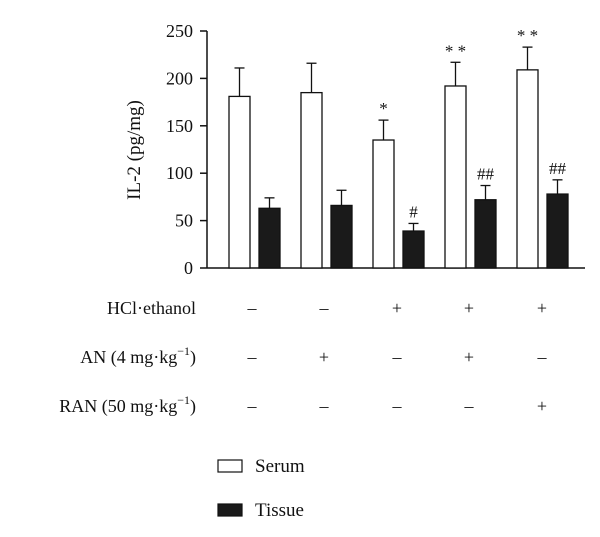 This screenshot has width=600, height=537. What do you see at coordinates (261, 488) in the screenshot?
I see `legend: Serum Tissue` at bounding box center [261, 488].